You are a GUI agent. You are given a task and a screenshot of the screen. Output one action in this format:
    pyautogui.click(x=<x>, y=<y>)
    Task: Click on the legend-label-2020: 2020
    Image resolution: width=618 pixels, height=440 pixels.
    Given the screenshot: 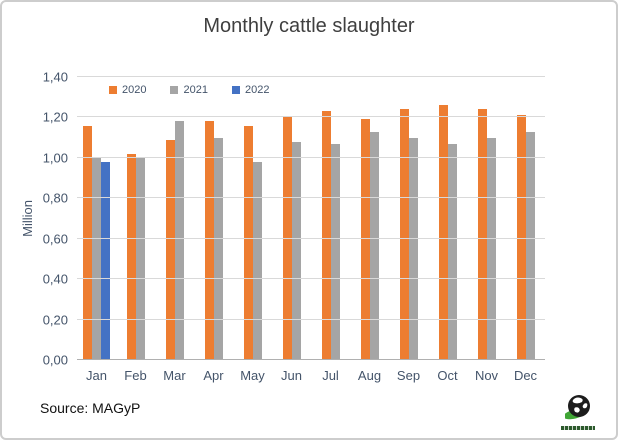 What is the action you would take?
    pyautogui.click(x=134, y=90)
    